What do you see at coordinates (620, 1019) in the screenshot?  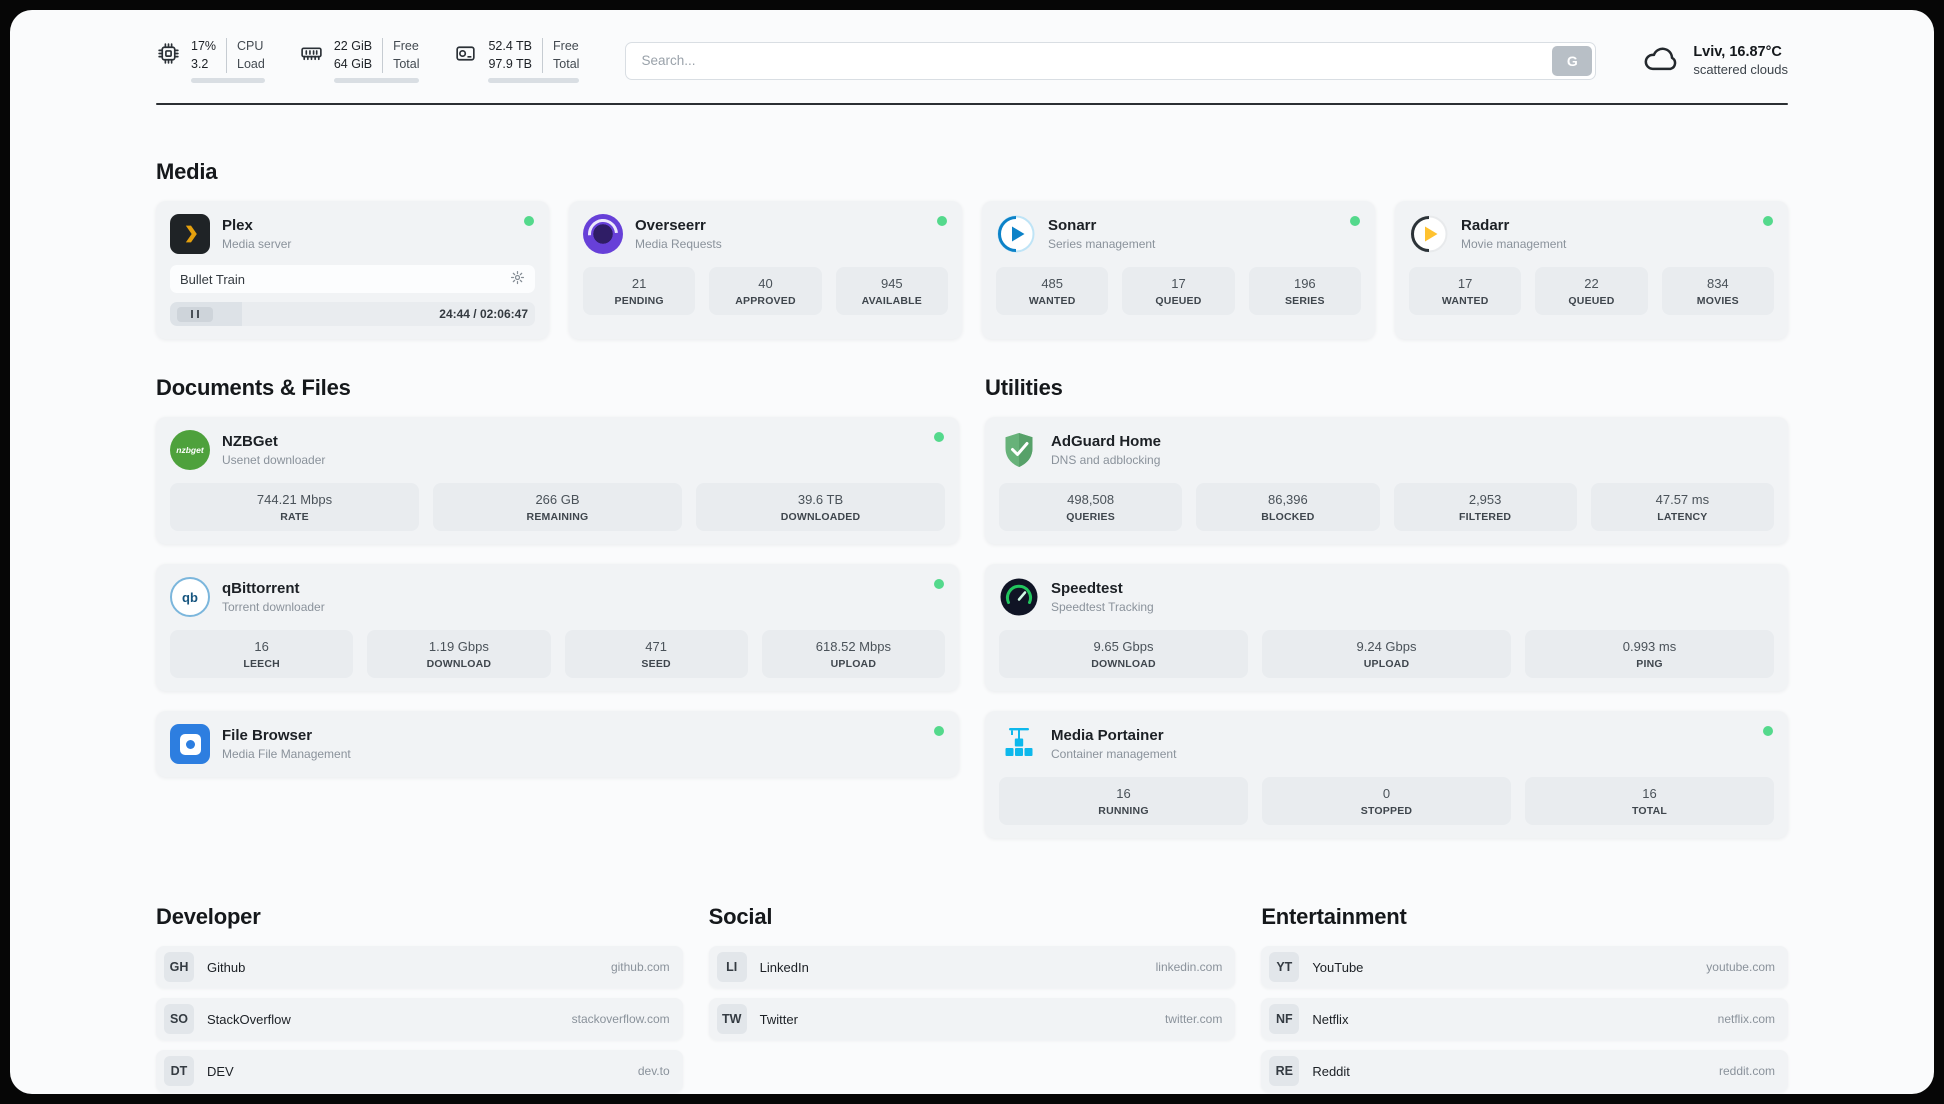 I see `bookmark-domain: stackoverflow.com` at bounding box center [620, 1019].